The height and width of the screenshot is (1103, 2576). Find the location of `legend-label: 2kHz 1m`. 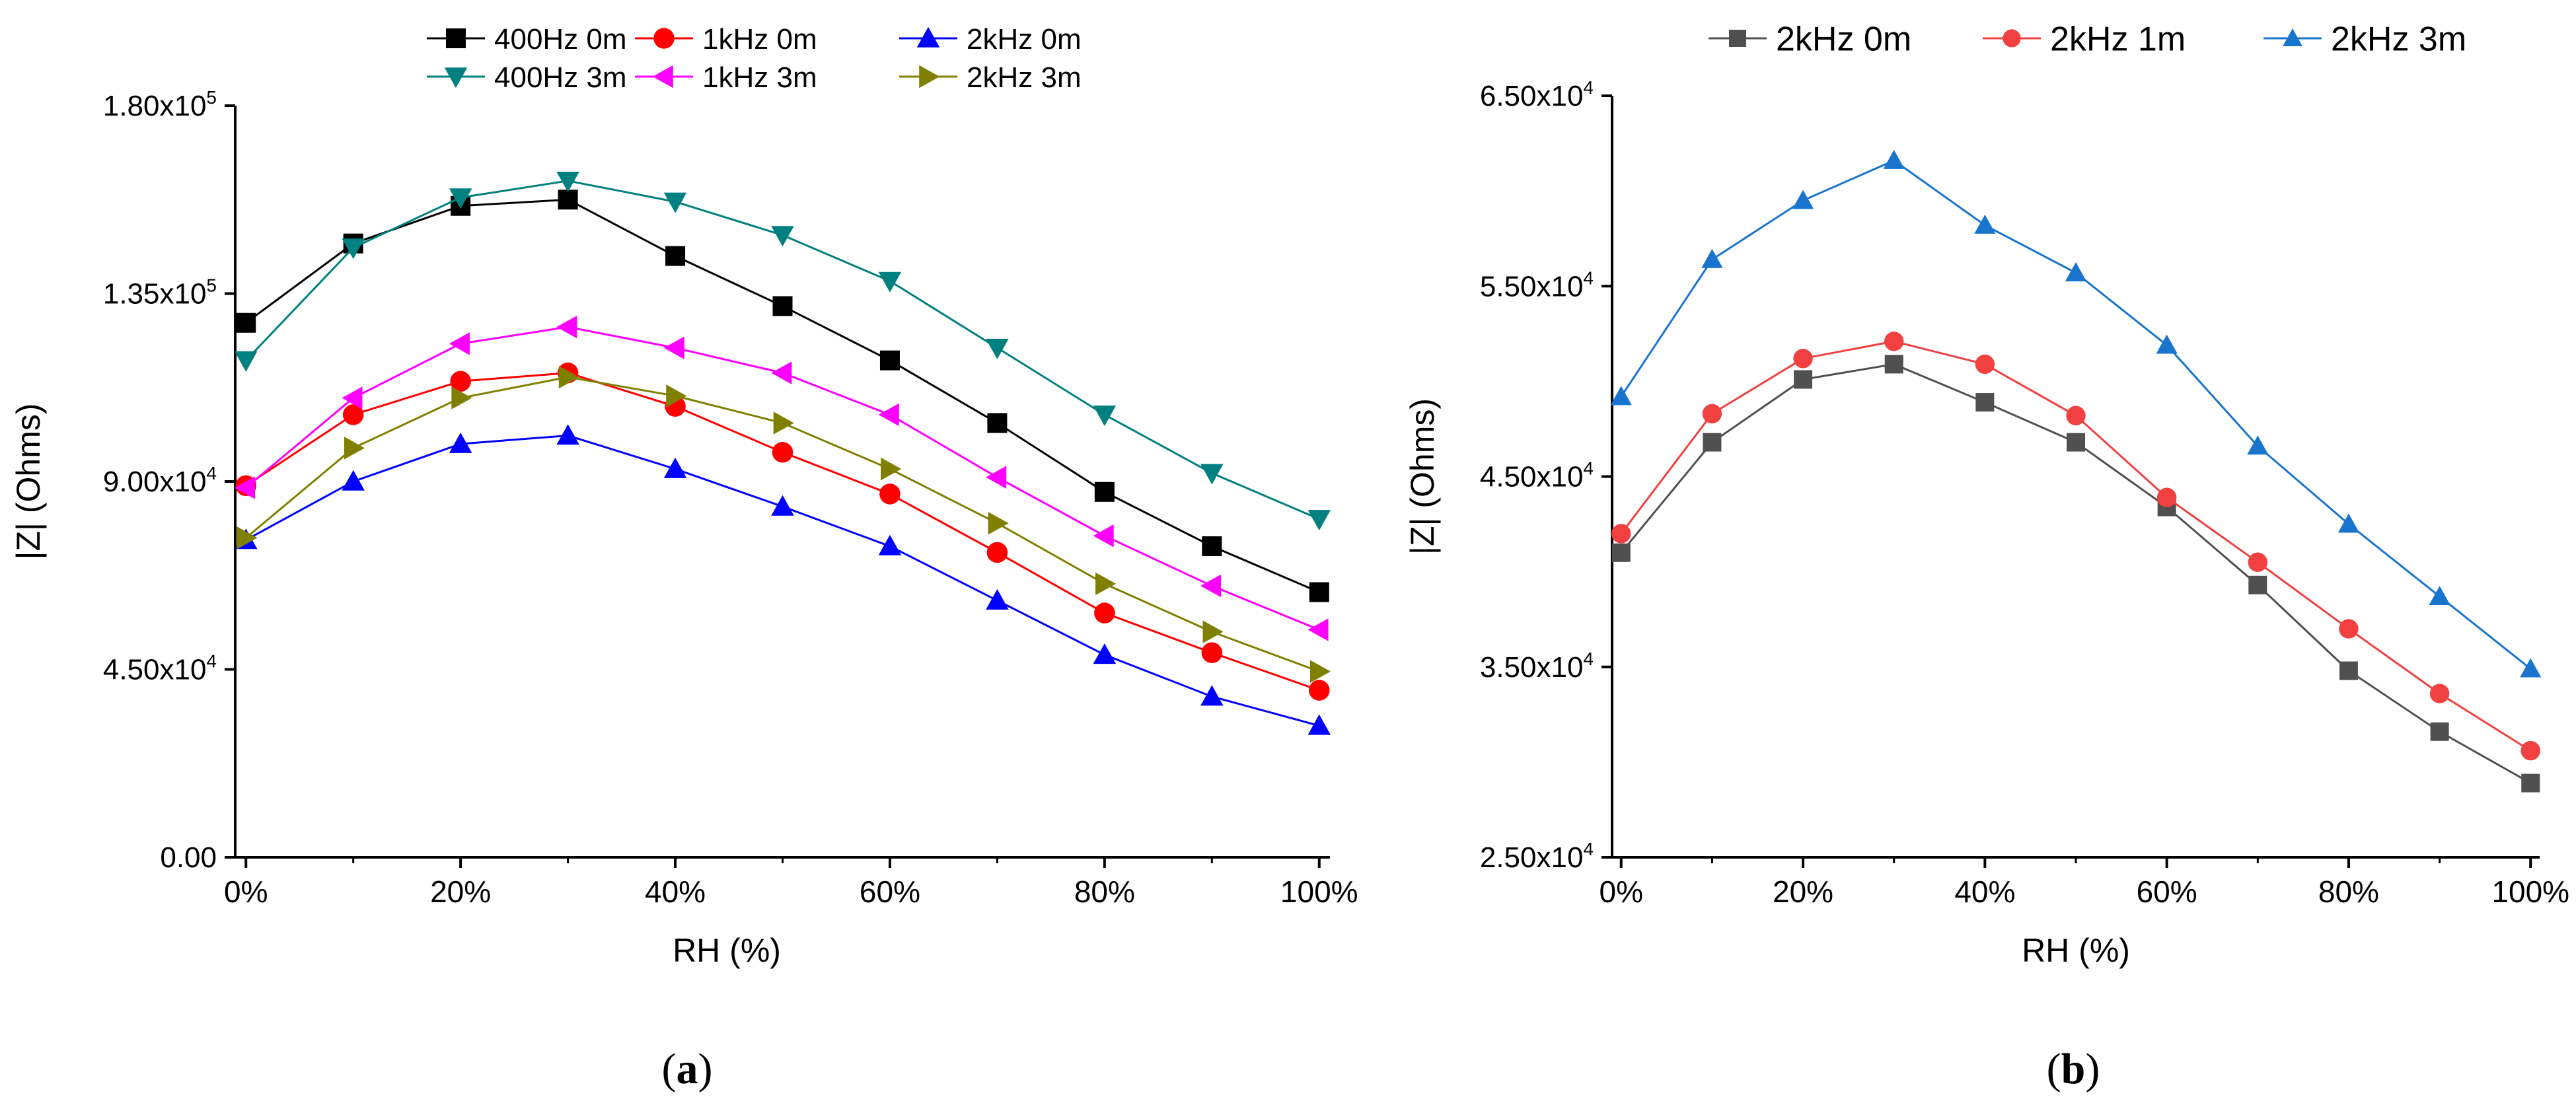

legend-label: 2kHz 1m is located at coordinates (2118, 40).